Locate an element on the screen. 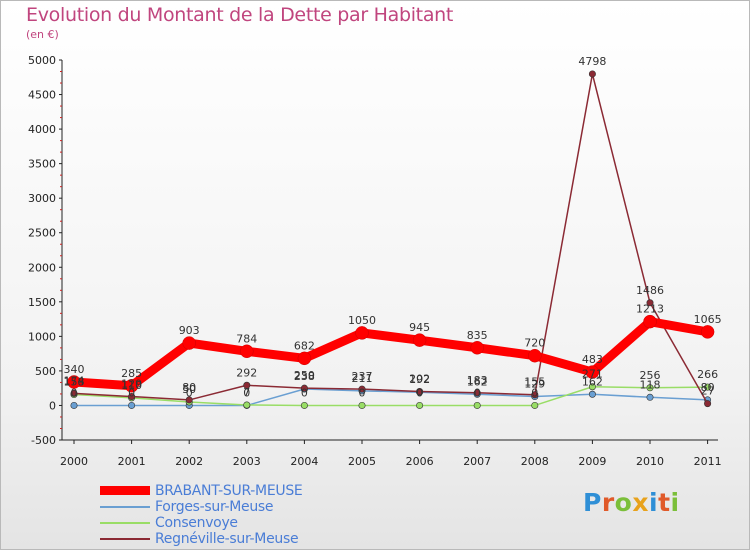 This screenshot has width=750, height=550. x-tick-label: 2003 is located at coordinates (247, 461).